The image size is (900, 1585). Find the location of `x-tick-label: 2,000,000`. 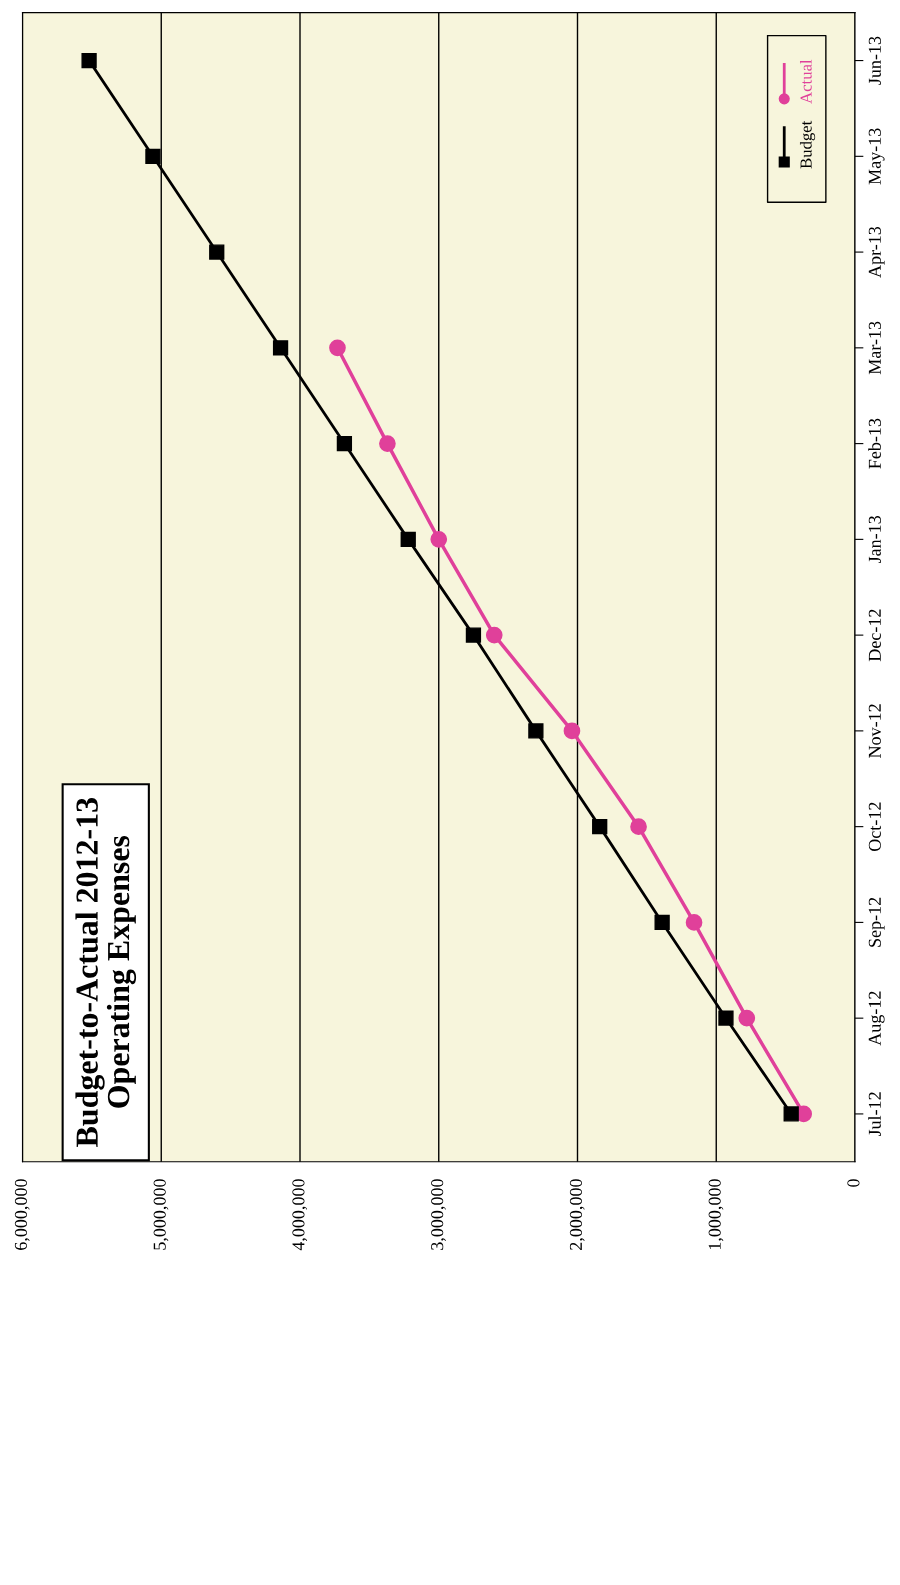

x-tick-label: 2,000,000 is located at coordinates (577, 1214).